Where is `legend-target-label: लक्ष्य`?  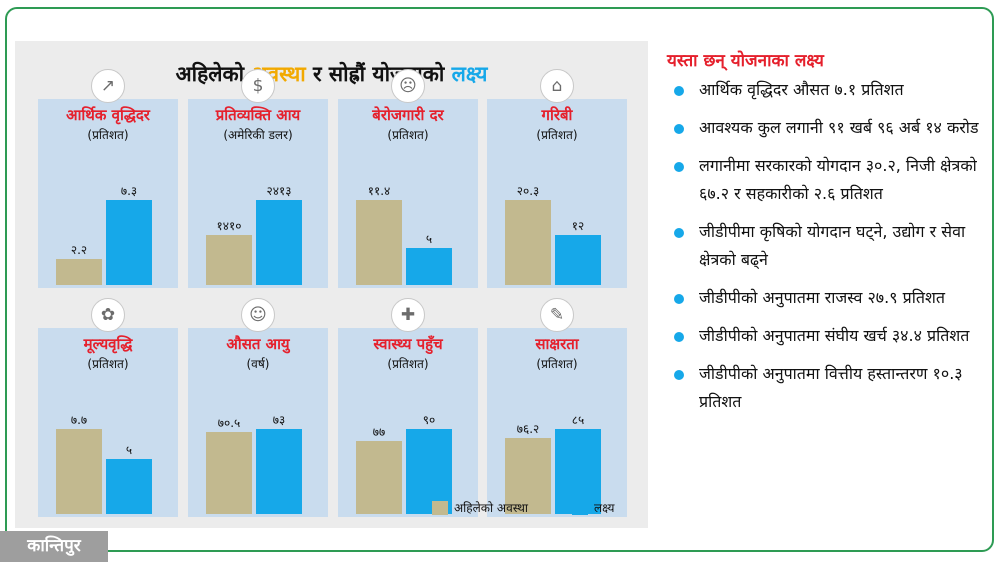 legend-target-label: लक्ष्य is located at coordinates (604, 508).